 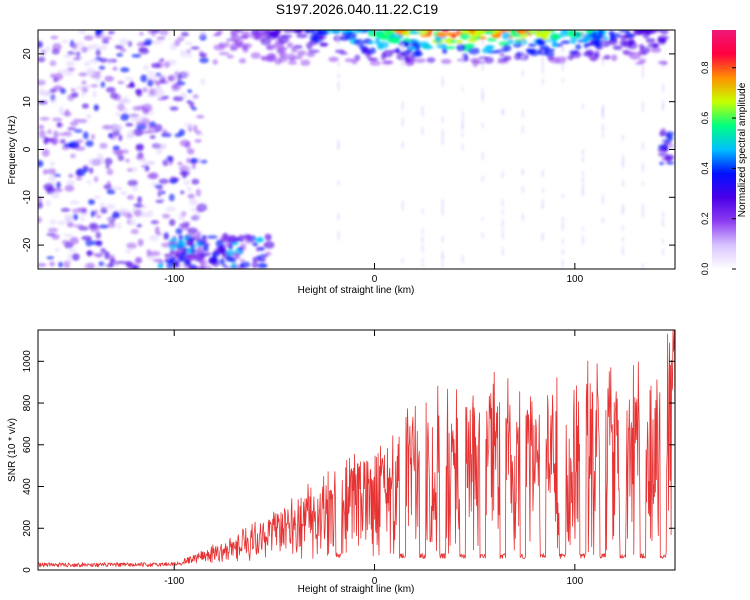 What do you see at coordinates (27, 570) in the screenshot?
I see `snr-ytick-label: 0` at bounding box center [27, 570].